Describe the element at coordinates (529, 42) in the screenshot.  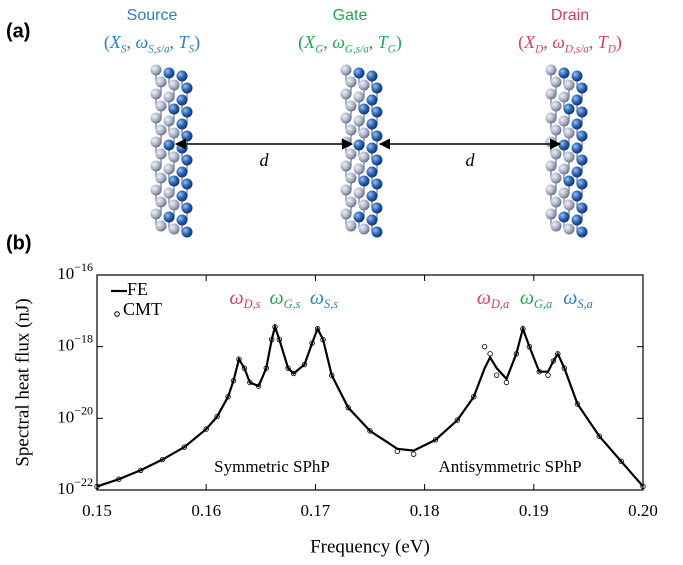
I see `symbol: X` at that location.